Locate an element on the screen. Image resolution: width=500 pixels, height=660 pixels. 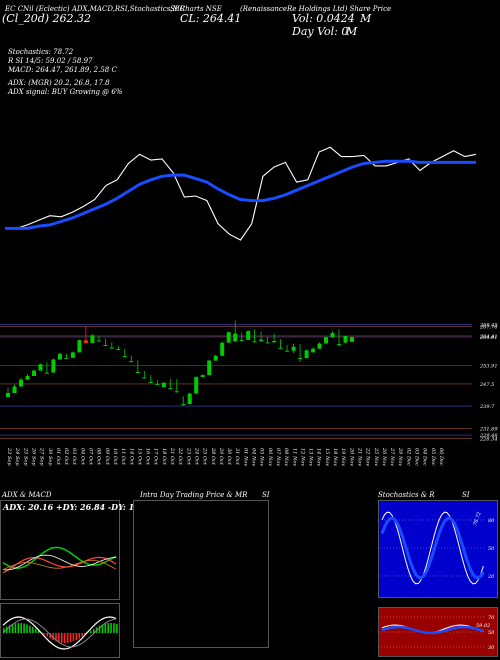
date-tick-label: 01 Oct is located at coordinates (58, 457).